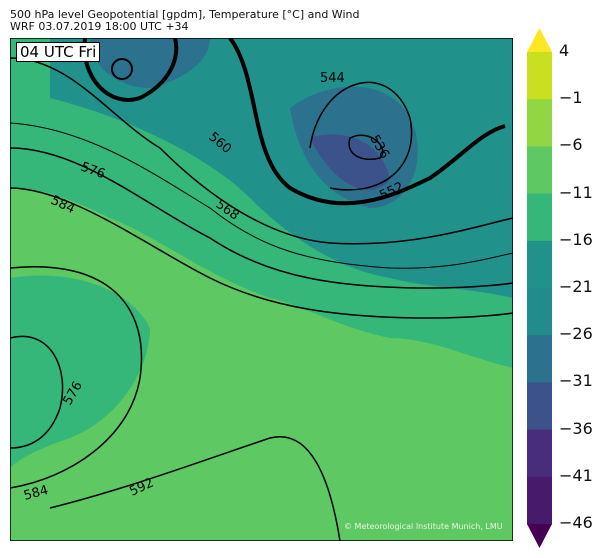  Describe the element at coordinates (571, 145) in the screenshot. I see `colorbar-tick-label: −6` at that location.